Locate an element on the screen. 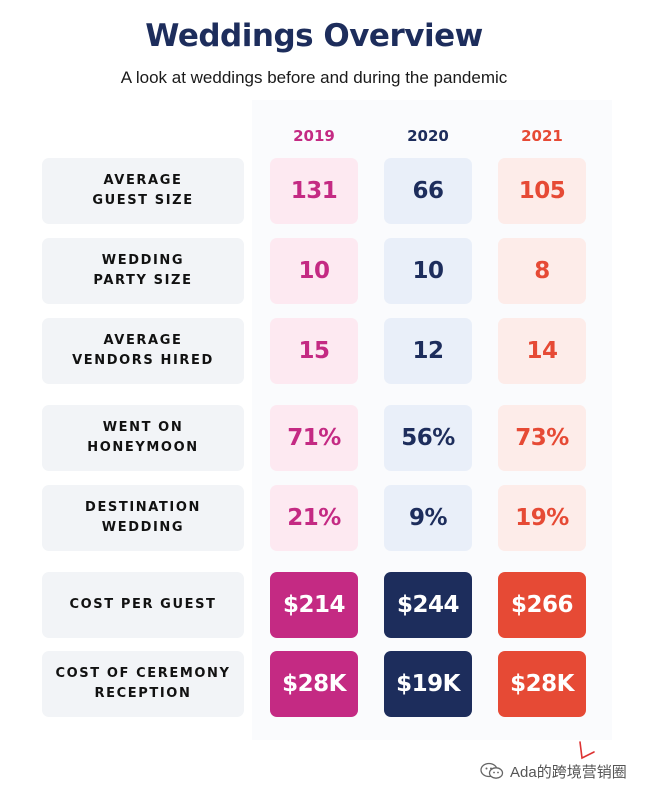  row-label-text: COST OF CEREMONY RECEPTION is located at coordinates (143, 683).